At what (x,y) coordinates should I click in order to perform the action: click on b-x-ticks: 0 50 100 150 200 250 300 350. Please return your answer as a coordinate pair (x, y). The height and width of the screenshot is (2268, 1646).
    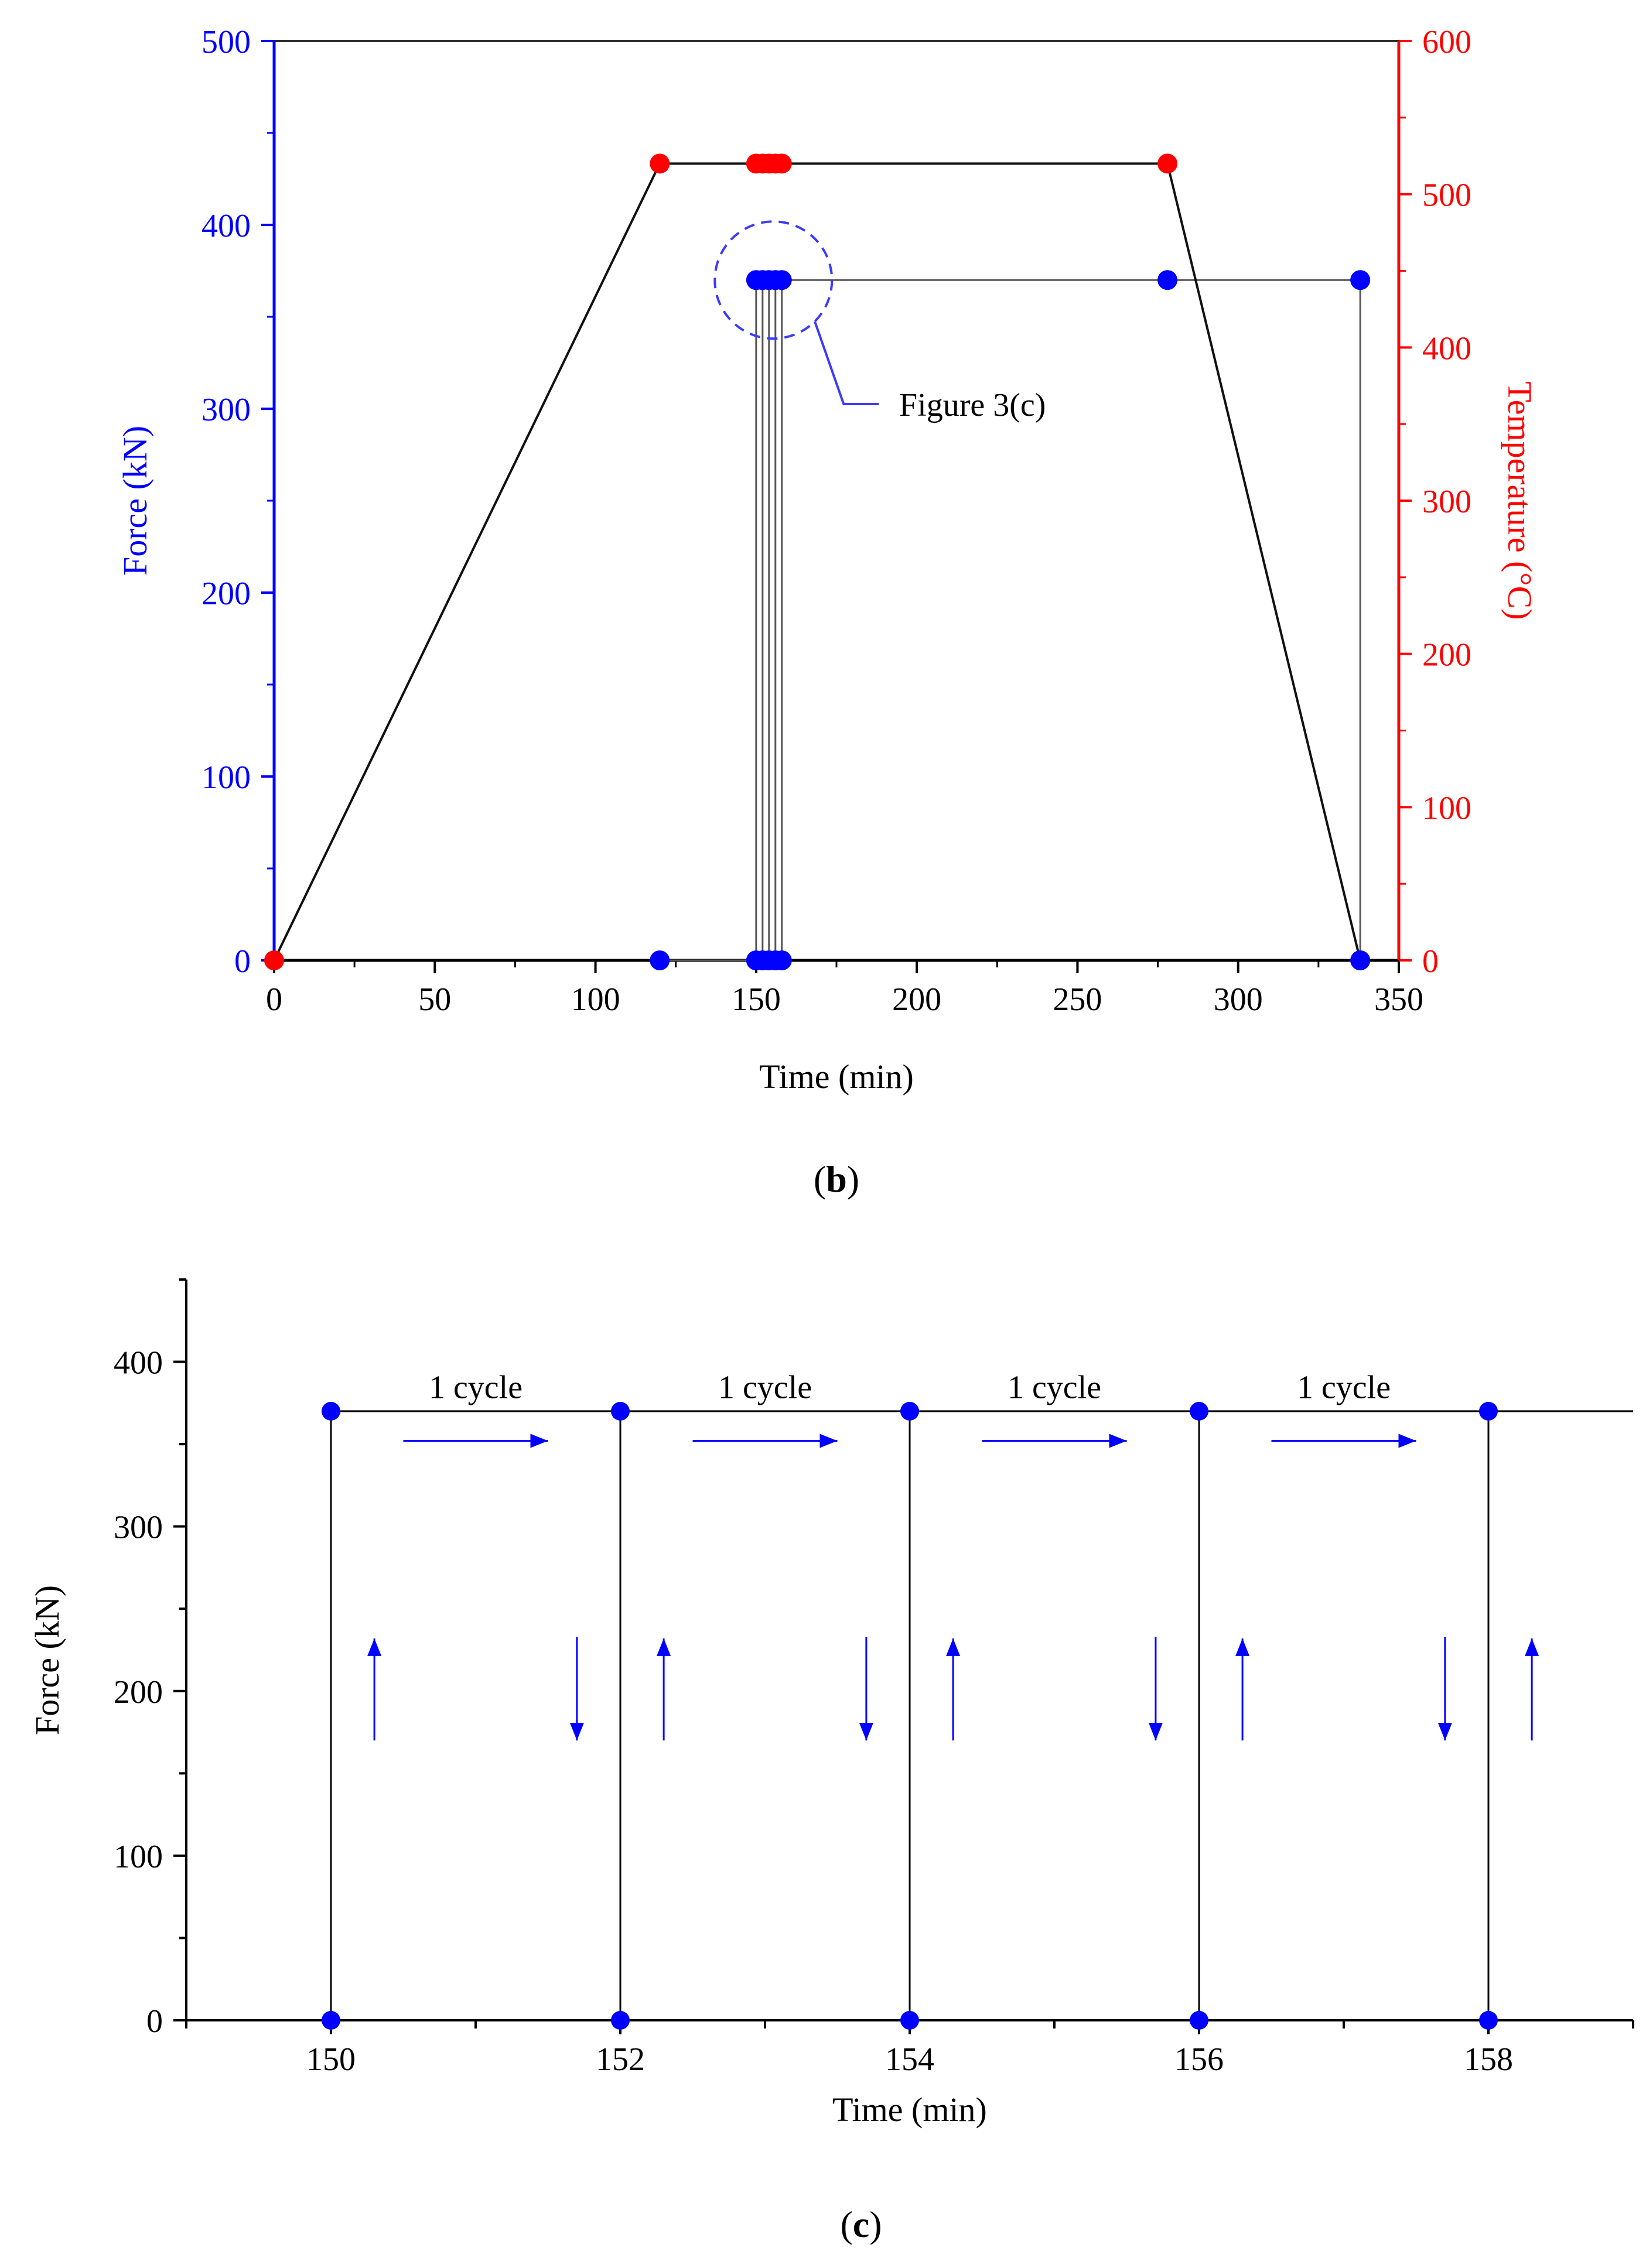
    Looking at the image, I should click on (844, 989).